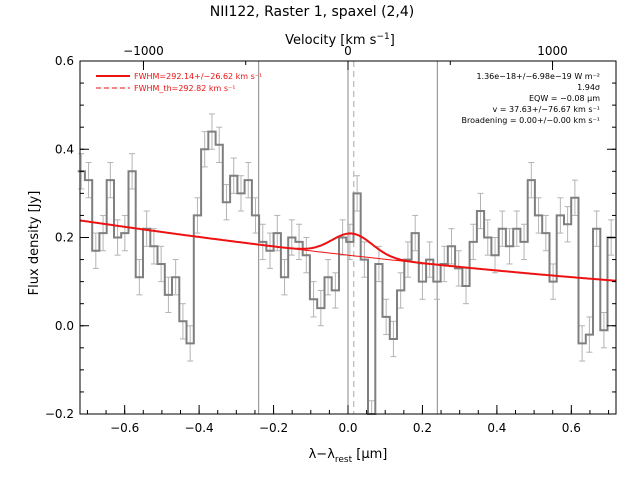 This screenshot has width=640, height=480. What do you see at coordinates (531, 120) in the screenshot?
I see `annotation-broadening: Broadening = 0.00+/−0.00 km s⁻¹` at bounding box center [531, 120].